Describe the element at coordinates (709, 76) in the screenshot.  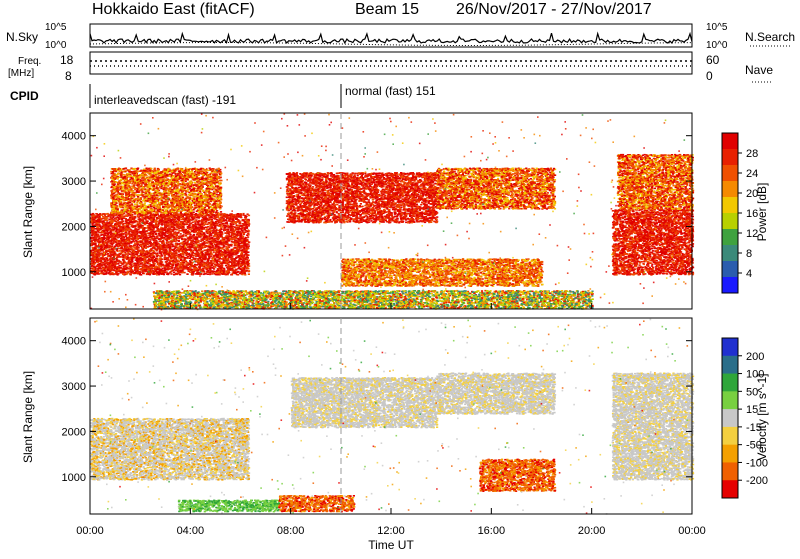
I see `nave-tick-bottom: 0` at that location.